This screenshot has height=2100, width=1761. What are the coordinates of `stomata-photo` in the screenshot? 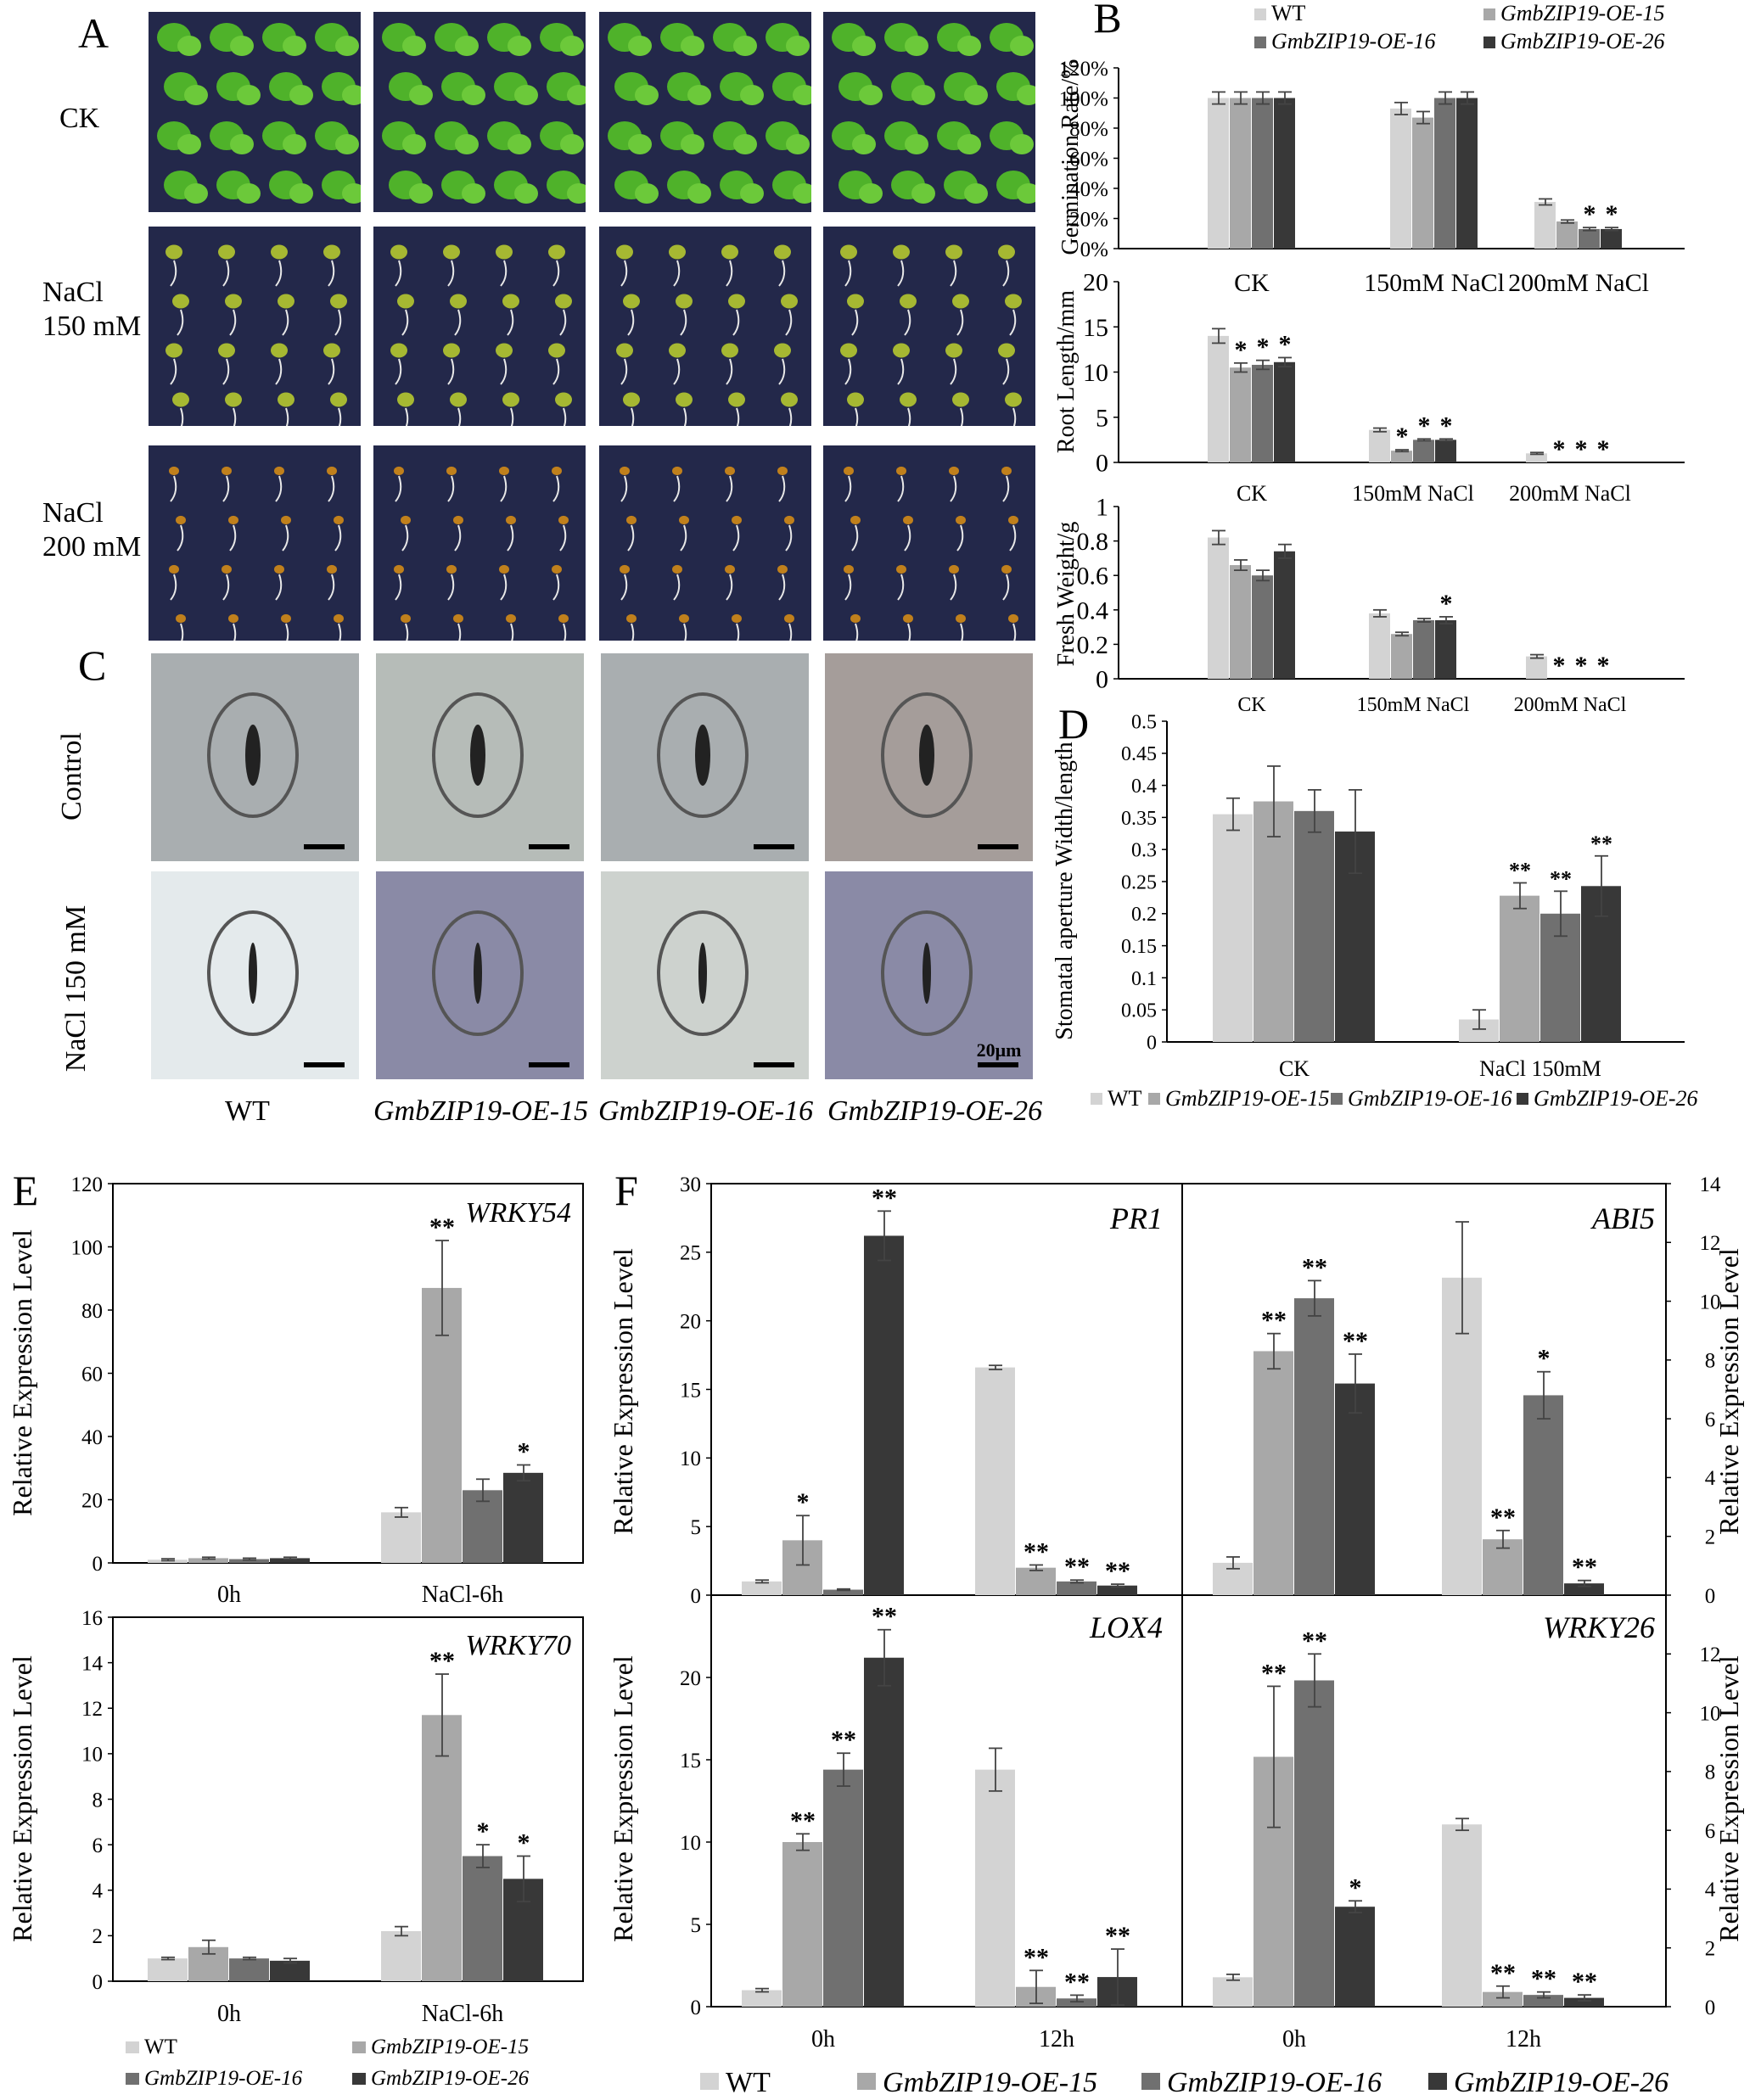 It's located at (480, 757).